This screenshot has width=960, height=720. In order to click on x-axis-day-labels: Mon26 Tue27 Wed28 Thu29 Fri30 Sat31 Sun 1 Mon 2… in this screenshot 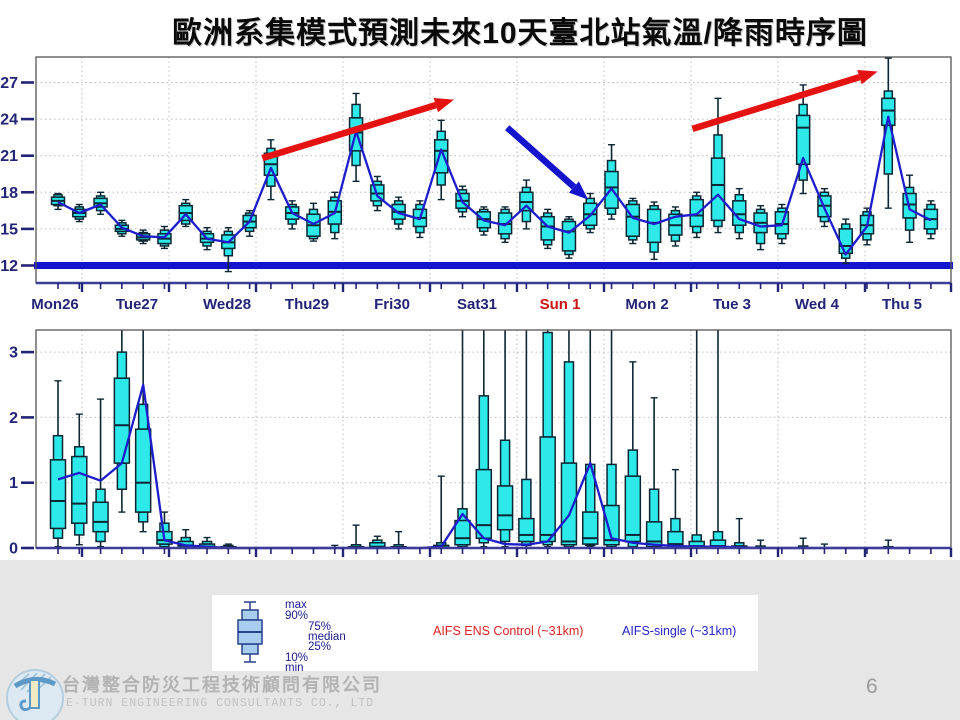, I will do `click(480, 307)`.